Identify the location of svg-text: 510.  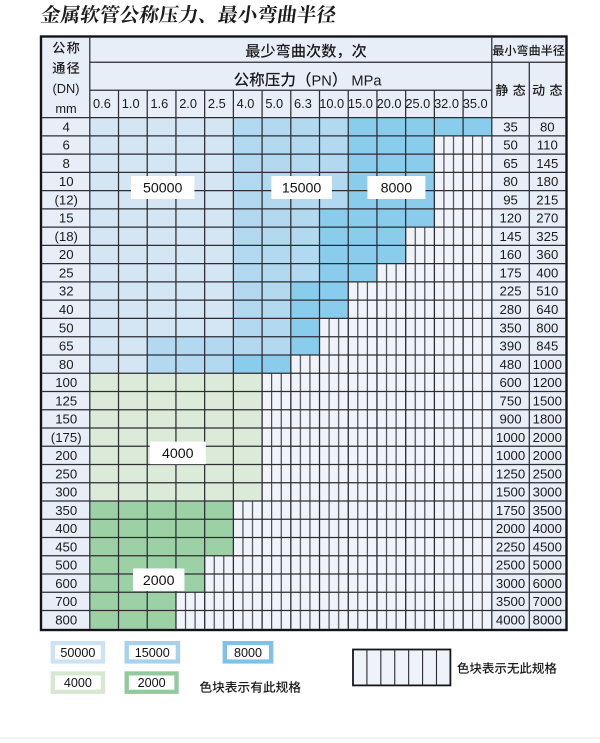
(547, 291).